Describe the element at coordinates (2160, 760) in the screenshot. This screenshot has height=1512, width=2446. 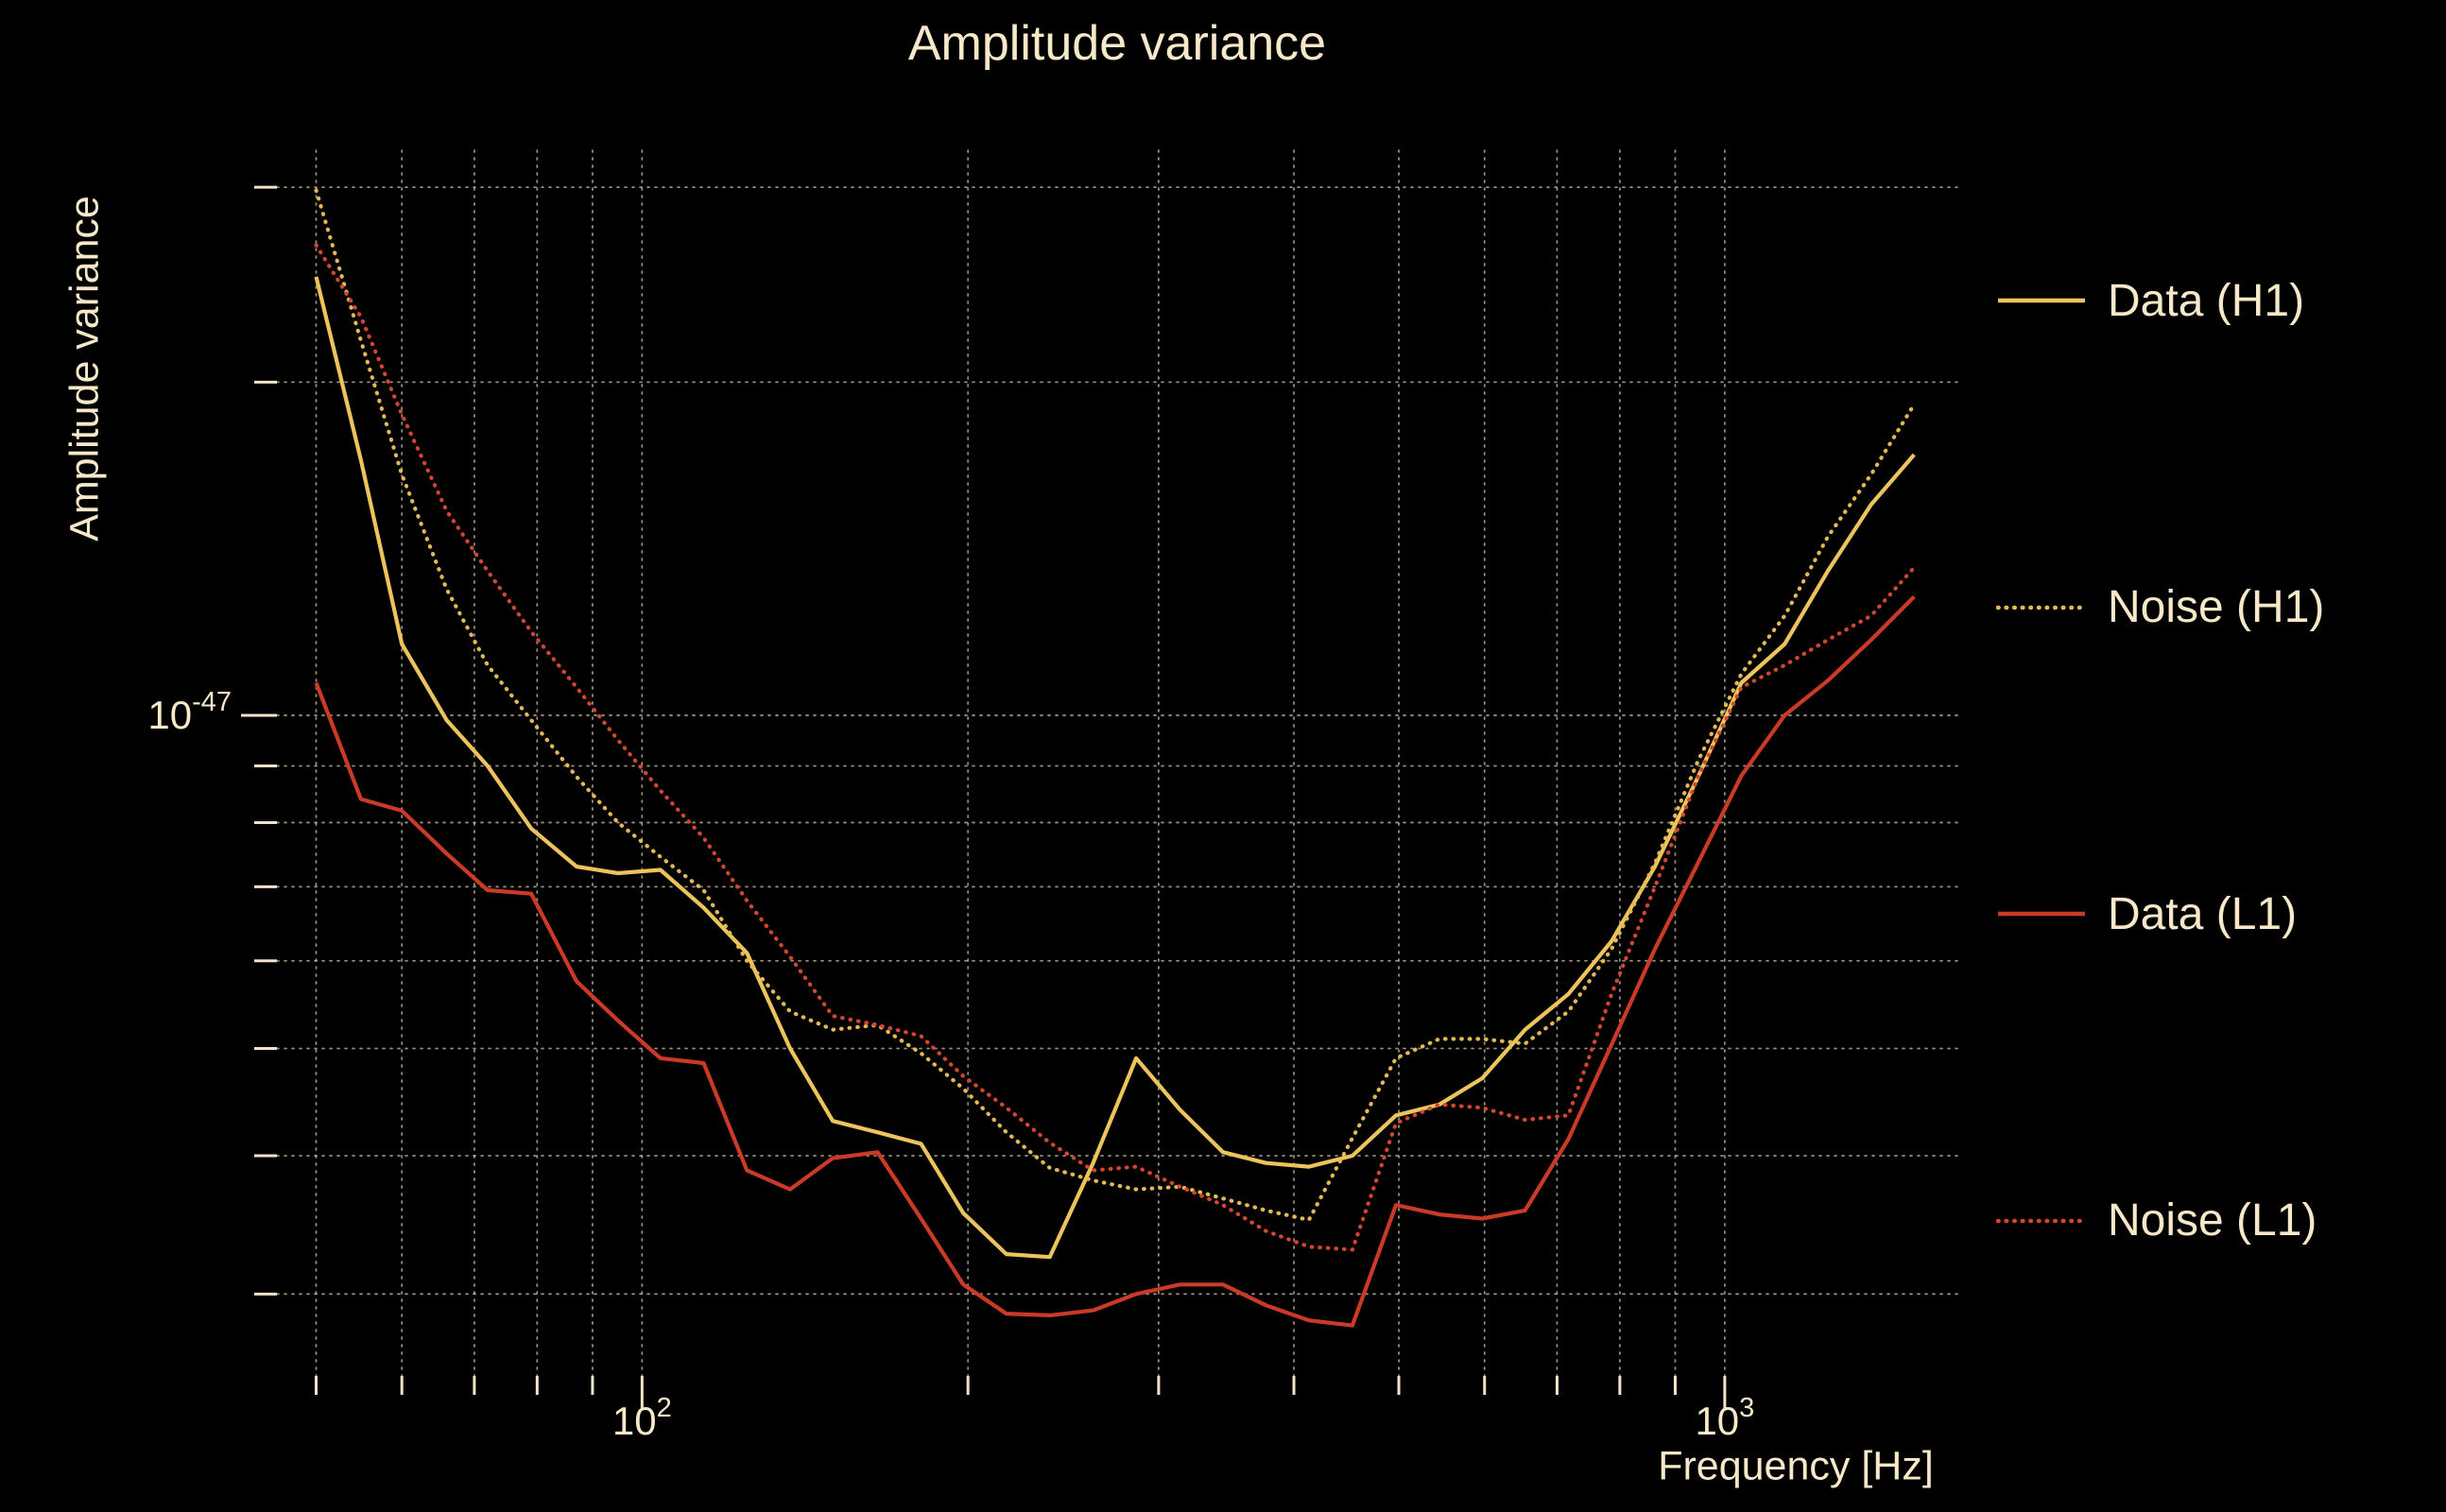
I see `legend: Data (H1) Noise (H1) Data (L1) Noise (L1)` at that location.